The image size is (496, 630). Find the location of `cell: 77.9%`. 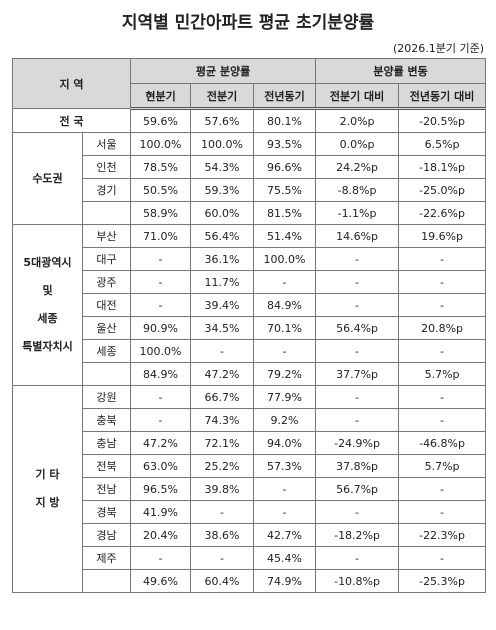

cell: 77.9% is located at coordinates (285, 397).